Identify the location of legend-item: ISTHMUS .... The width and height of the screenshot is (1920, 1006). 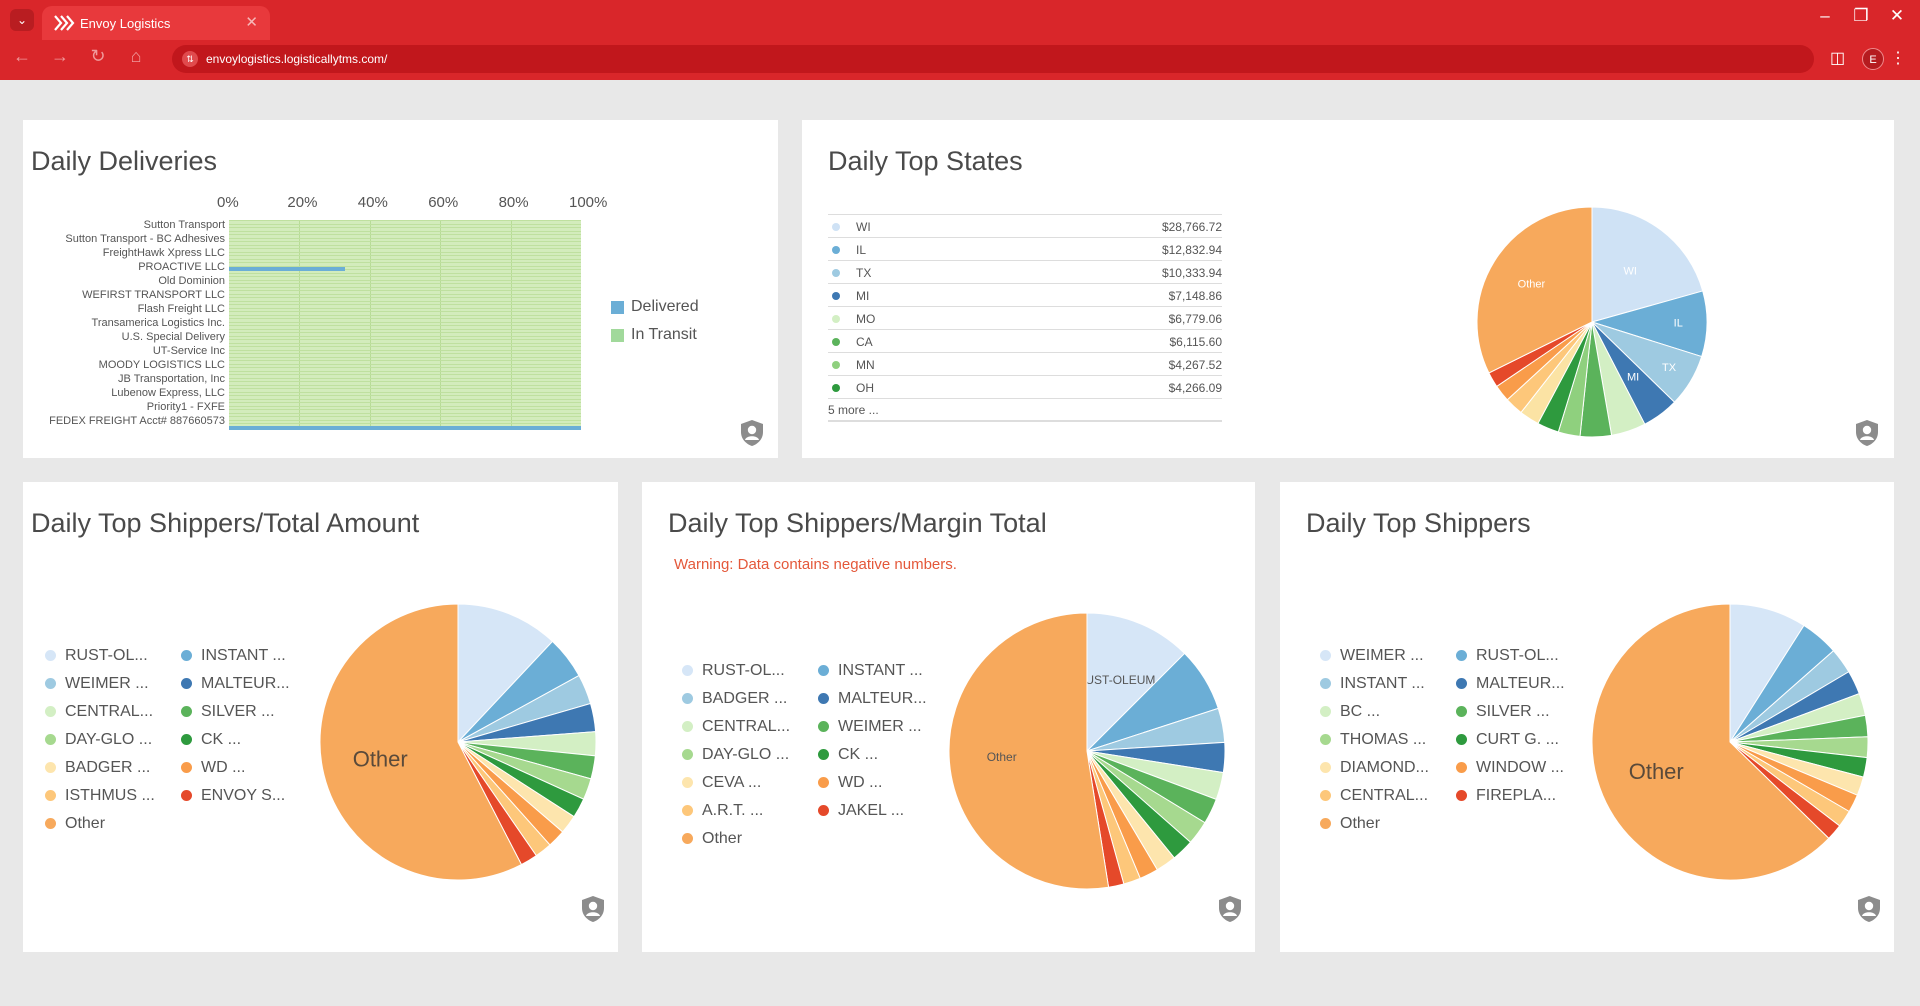
(100, 796).